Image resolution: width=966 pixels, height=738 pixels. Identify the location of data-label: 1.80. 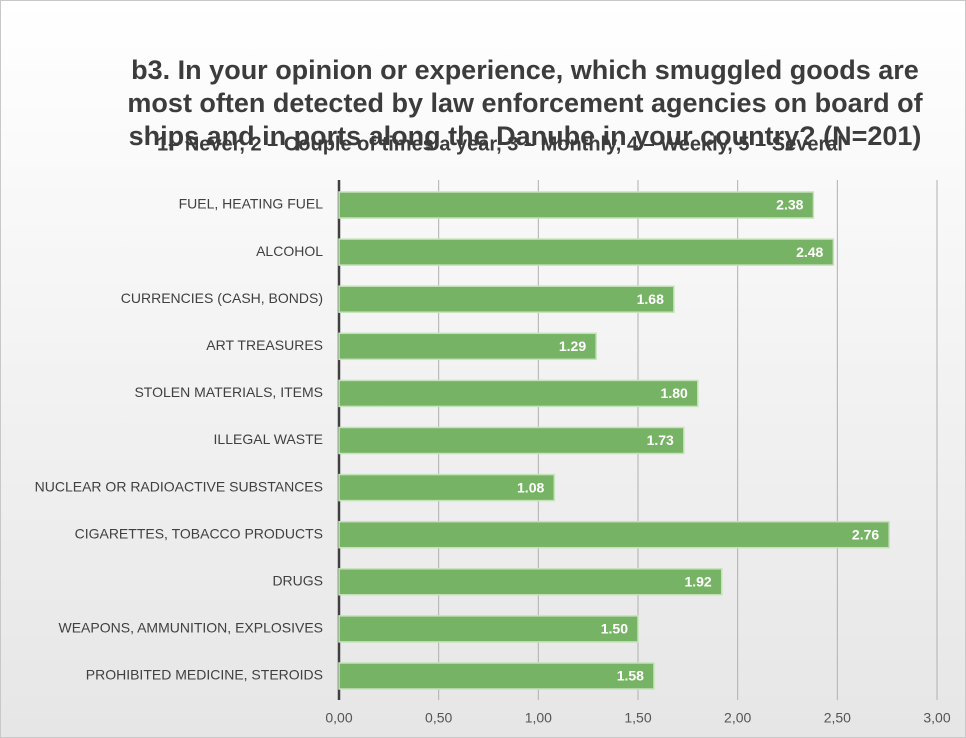
(674, 393).